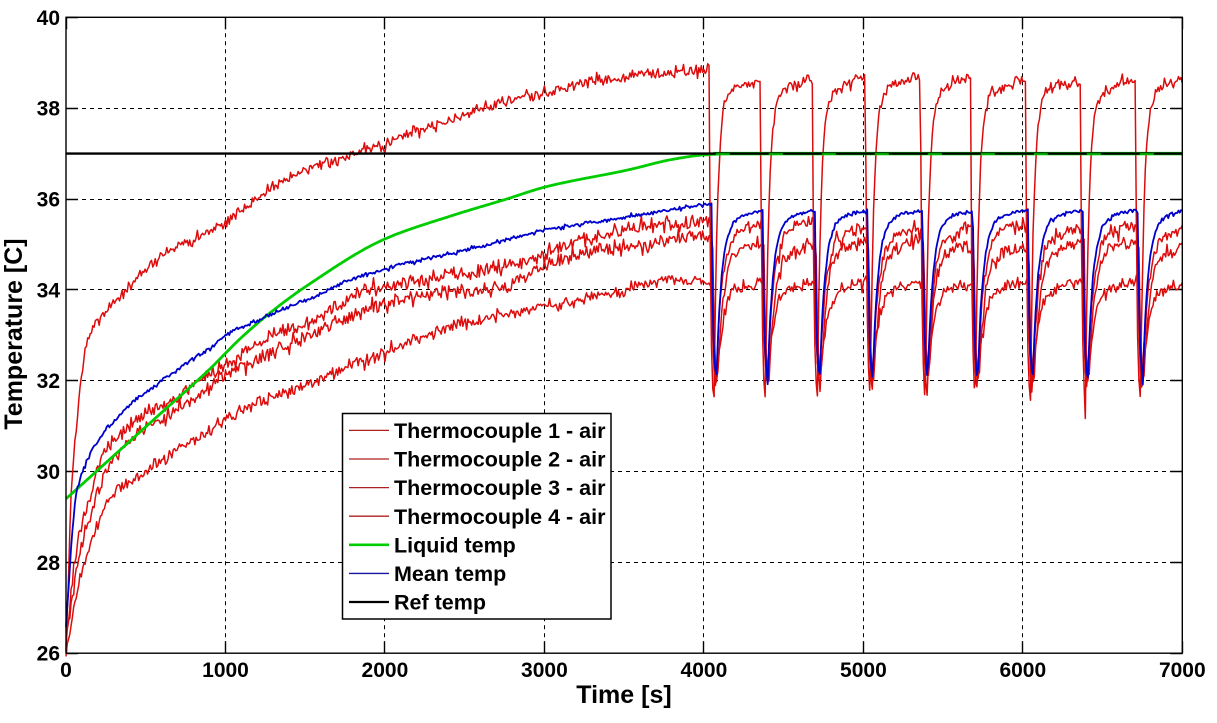 The height and width of the screenshot is (723, 1217). Describe the element at coordinates (623, 695) in the screenshot. I see `svg-text: Time [s]` at that location.